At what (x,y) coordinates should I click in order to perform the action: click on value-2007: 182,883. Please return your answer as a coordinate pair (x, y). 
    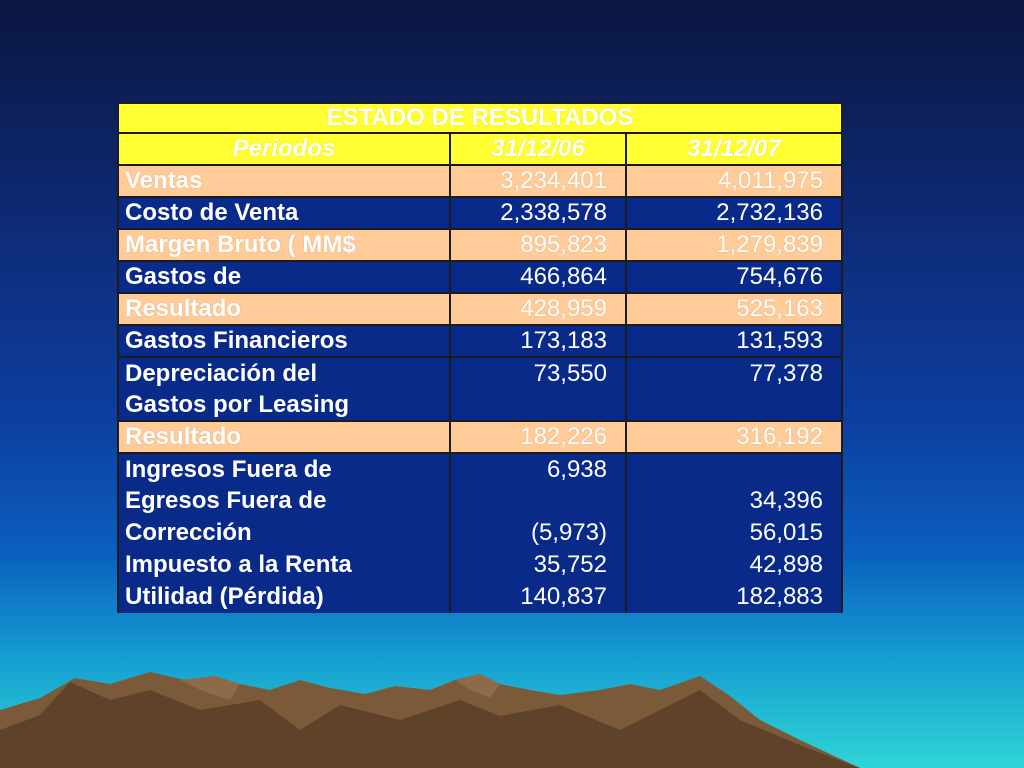
    Looking at the image, I should click on (734, 597).